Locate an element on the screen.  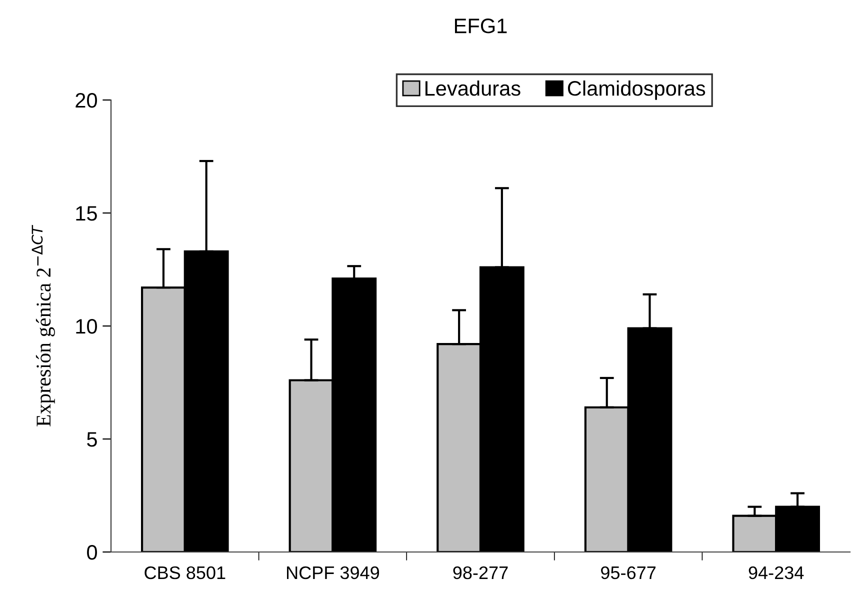
legend-label: Clamidosporas is located at coordinates (637, 90).